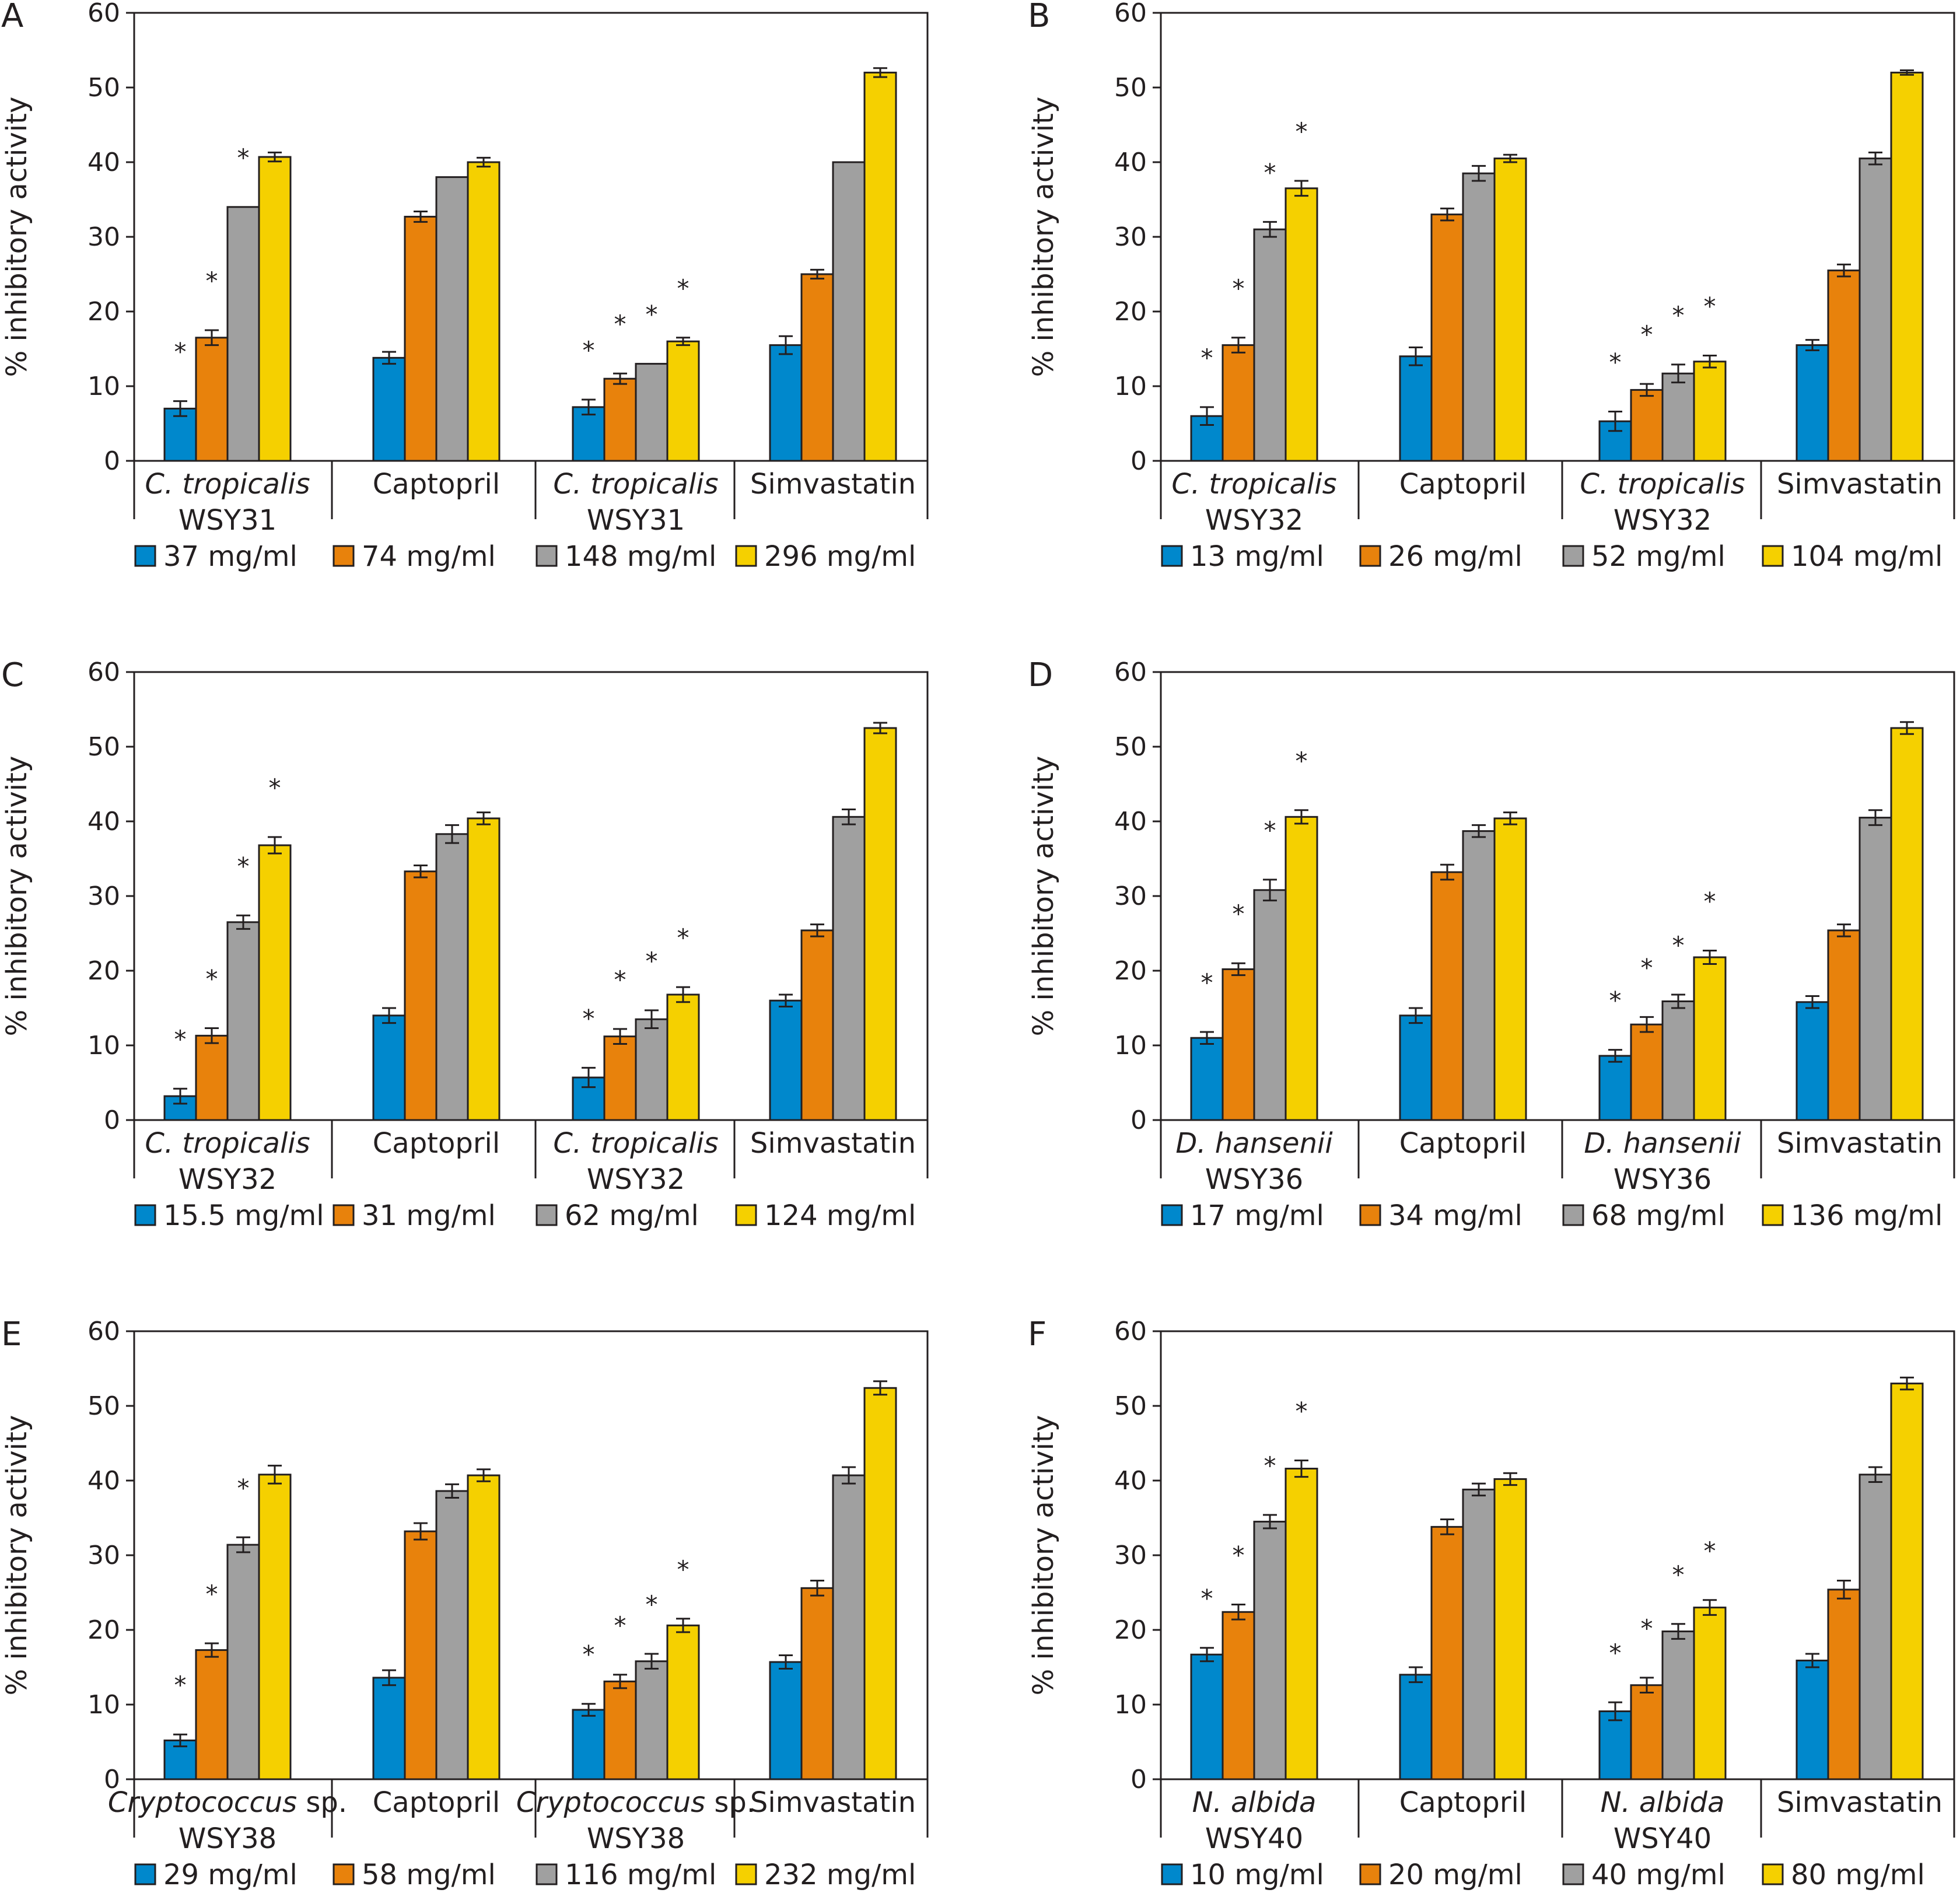 This screenshot has height=1900, width=1960. I want to click on legend-label: 20 mg/ml, so click(1455, 1875).